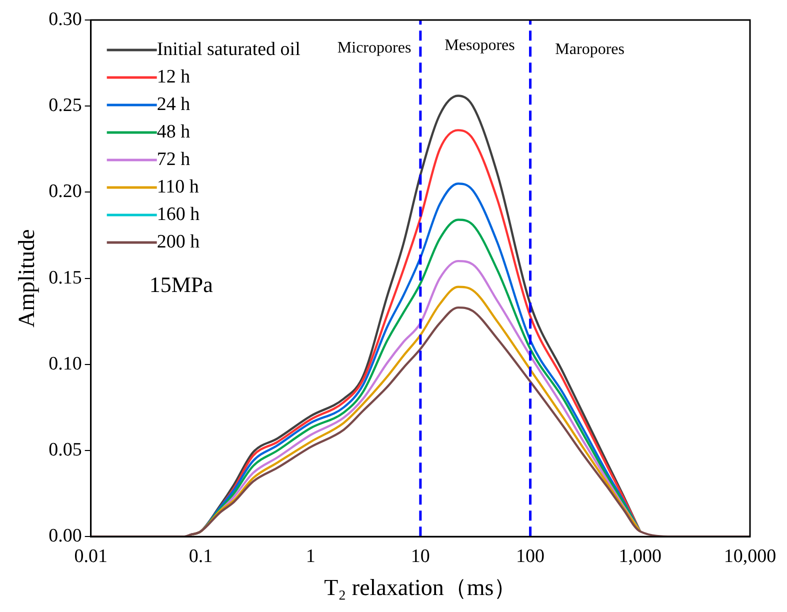  Describe the element at coordinates (589, 49) in the screenshot. I see `annotation: Maropores` at that location.